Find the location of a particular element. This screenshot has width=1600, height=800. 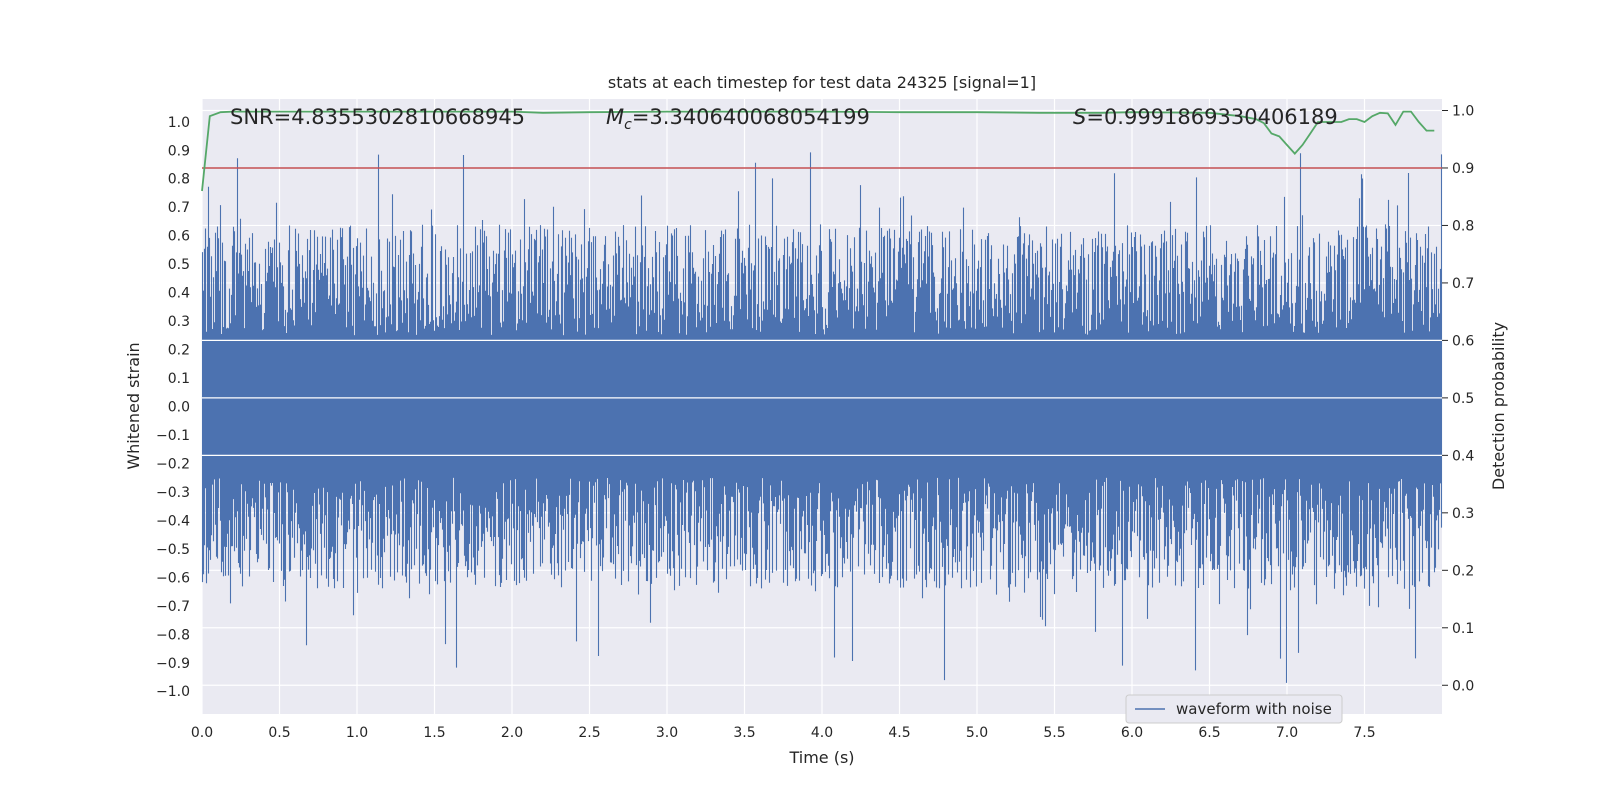

y-tick-label-left: 0.1 is located at coordinates (179, 379).